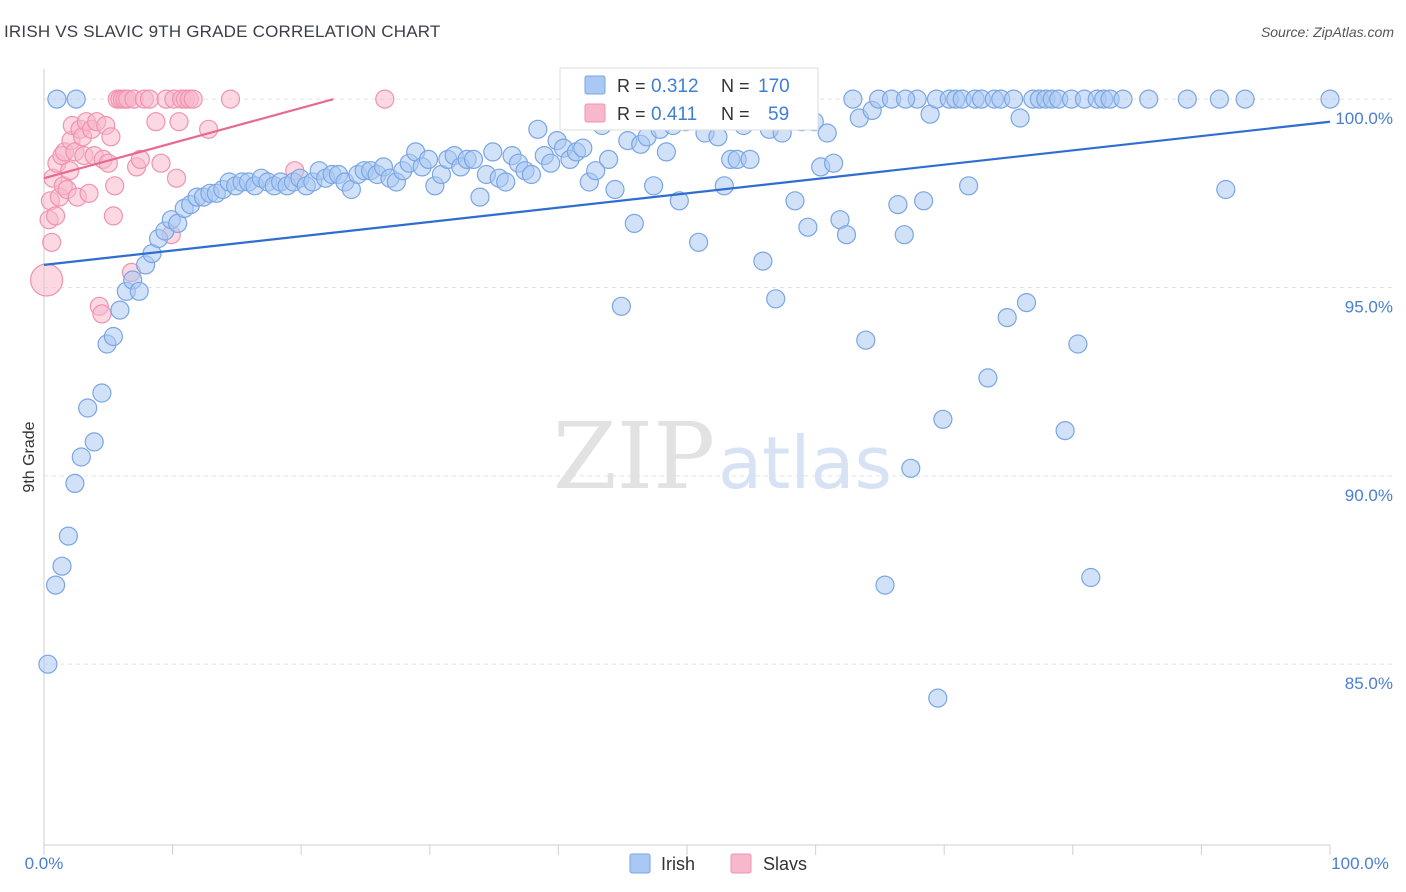 The height and width of the screenshot is (892, 1406). I want to click on irish-series-label: Irish, so click(678, 864).